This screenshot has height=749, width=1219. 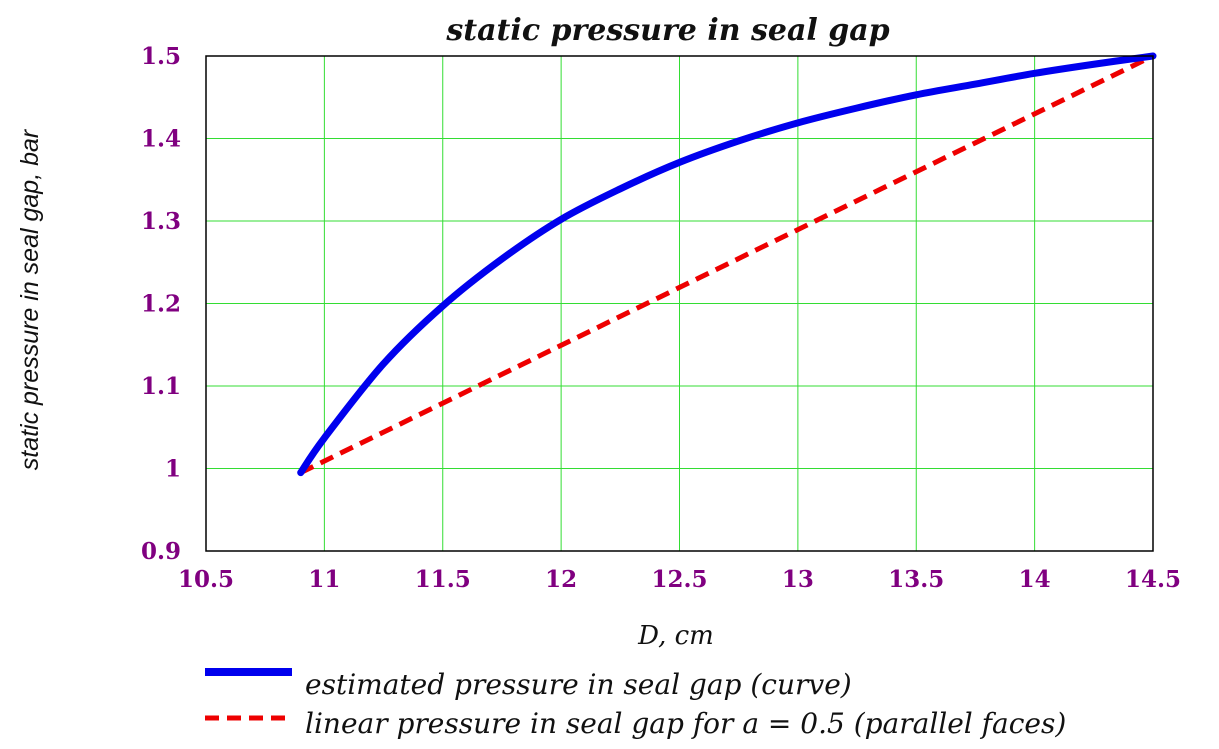 What do you see at coordinates (916, 579) in the screenshot?
I see `x-tick-label: 13.5` at bounding box center [916, 579].